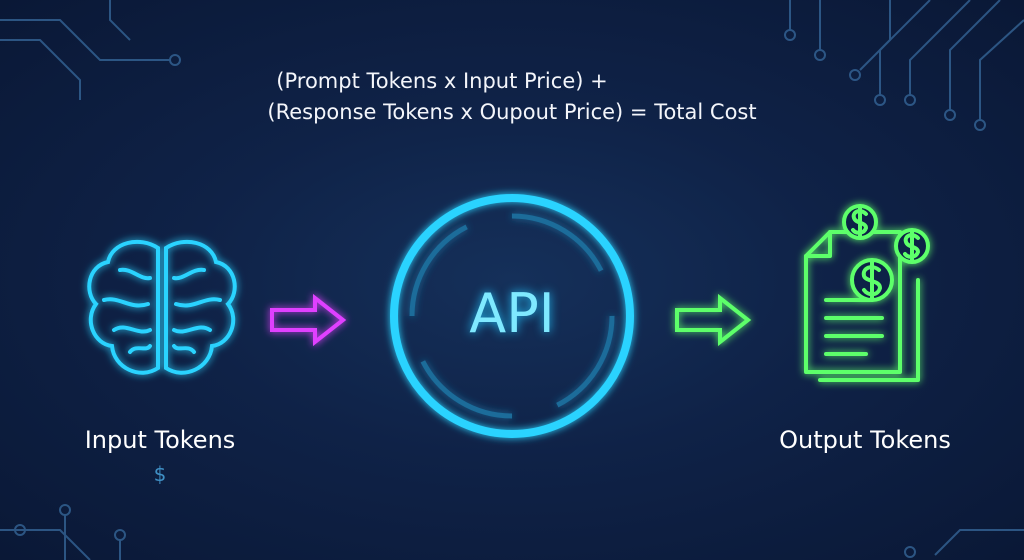 Image resolution: width=1024 pixels, height=560 pixels. I want to click on formula-line-1: (Prompt Tokens x Input Price) +, so click(442, 81).